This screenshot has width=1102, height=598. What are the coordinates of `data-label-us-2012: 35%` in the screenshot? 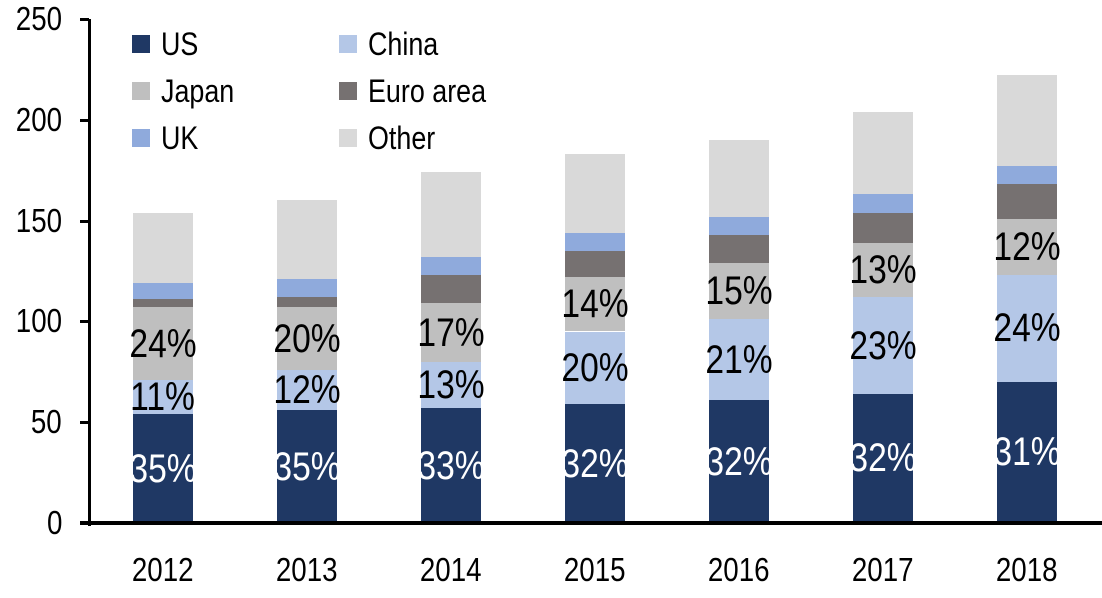 It's located at (163, 468).